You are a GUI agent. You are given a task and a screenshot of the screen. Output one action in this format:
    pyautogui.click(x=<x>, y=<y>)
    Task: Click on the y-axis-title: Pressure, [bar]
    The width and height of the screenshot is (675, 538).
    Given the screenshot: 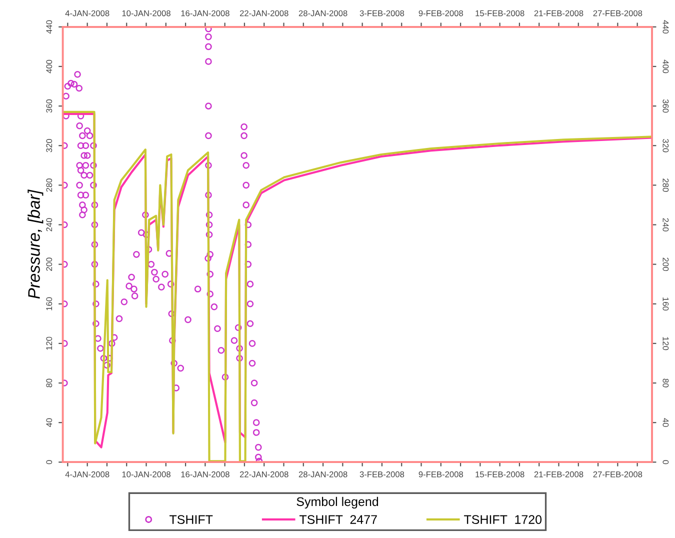 What is the action you would take?
    pyautogui.click(x=36, y=244)
    